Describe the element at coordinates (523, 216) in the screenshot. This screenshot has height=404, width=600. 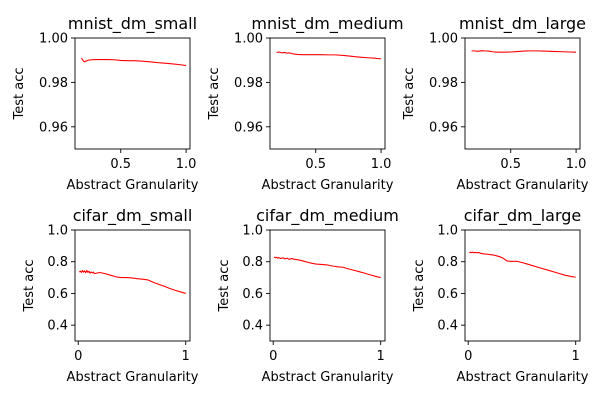
I see `chart-title: cifar_dm_large` at that location.